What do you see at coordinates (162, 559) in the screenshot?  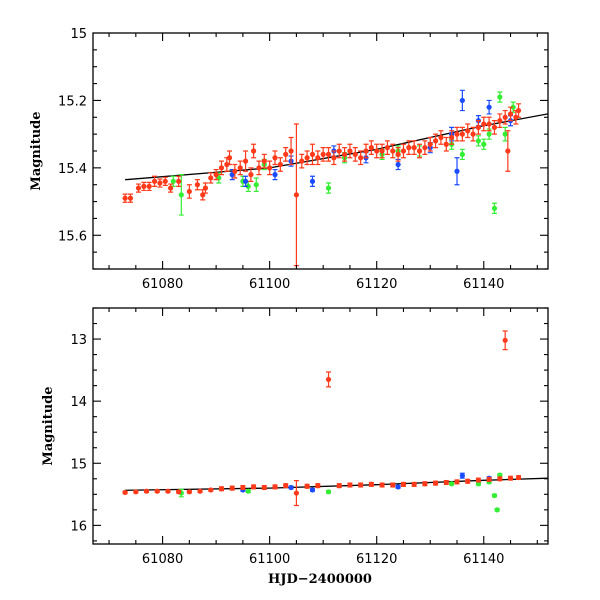 I see `bottom-x-tick-label-61080: 61080` at bounding box center [162, 559].